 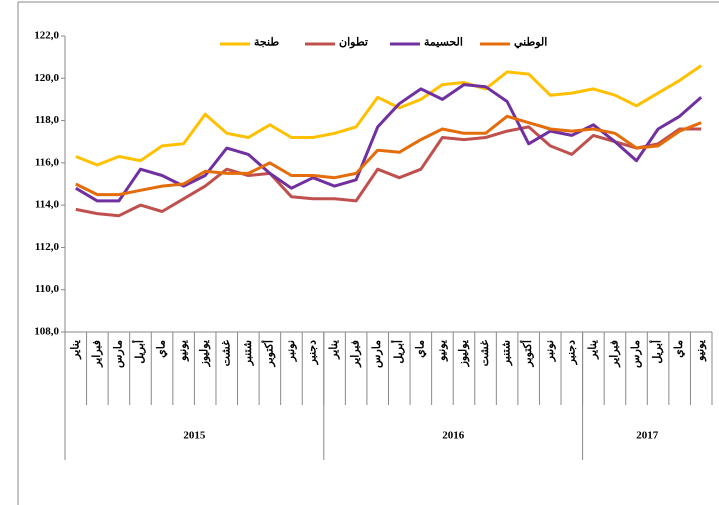 What do you see at coordinates (47, 120) in the screenshot?
I see `y-tick-label: 118,0` at bounding box center [47, 120].